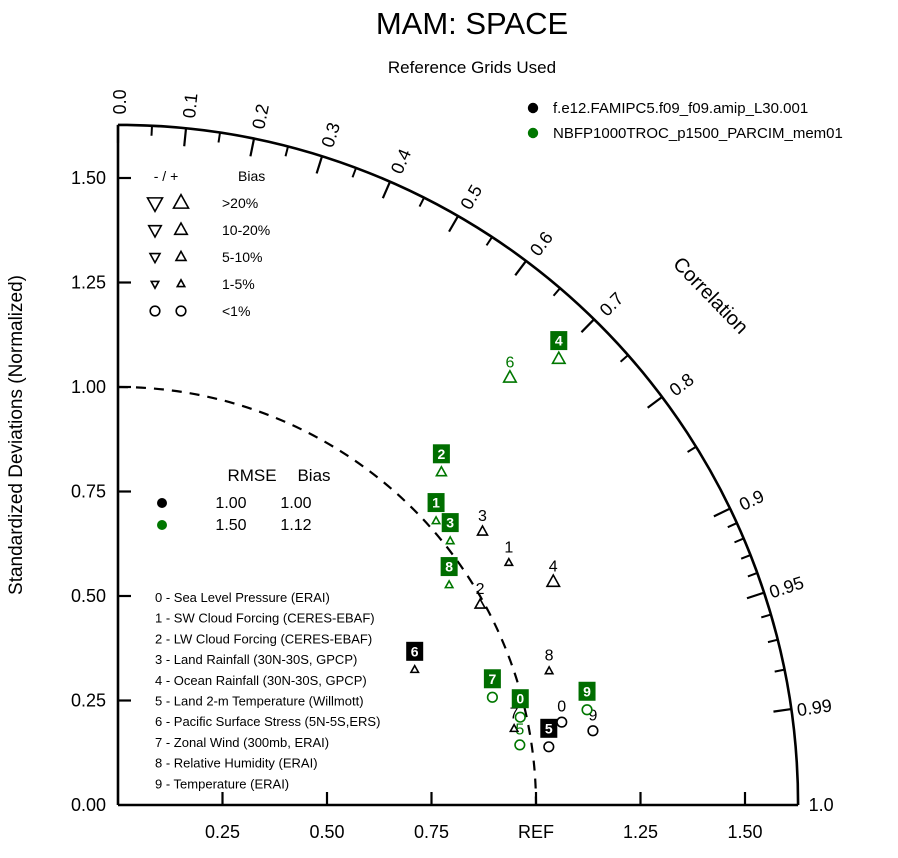 The width and height of the screenshot is (898, 858). What do you see at coordinates (246, 230) in the screenshot?
I see `bias-legend-label: 10-20%` at bounding box center [246, 230].